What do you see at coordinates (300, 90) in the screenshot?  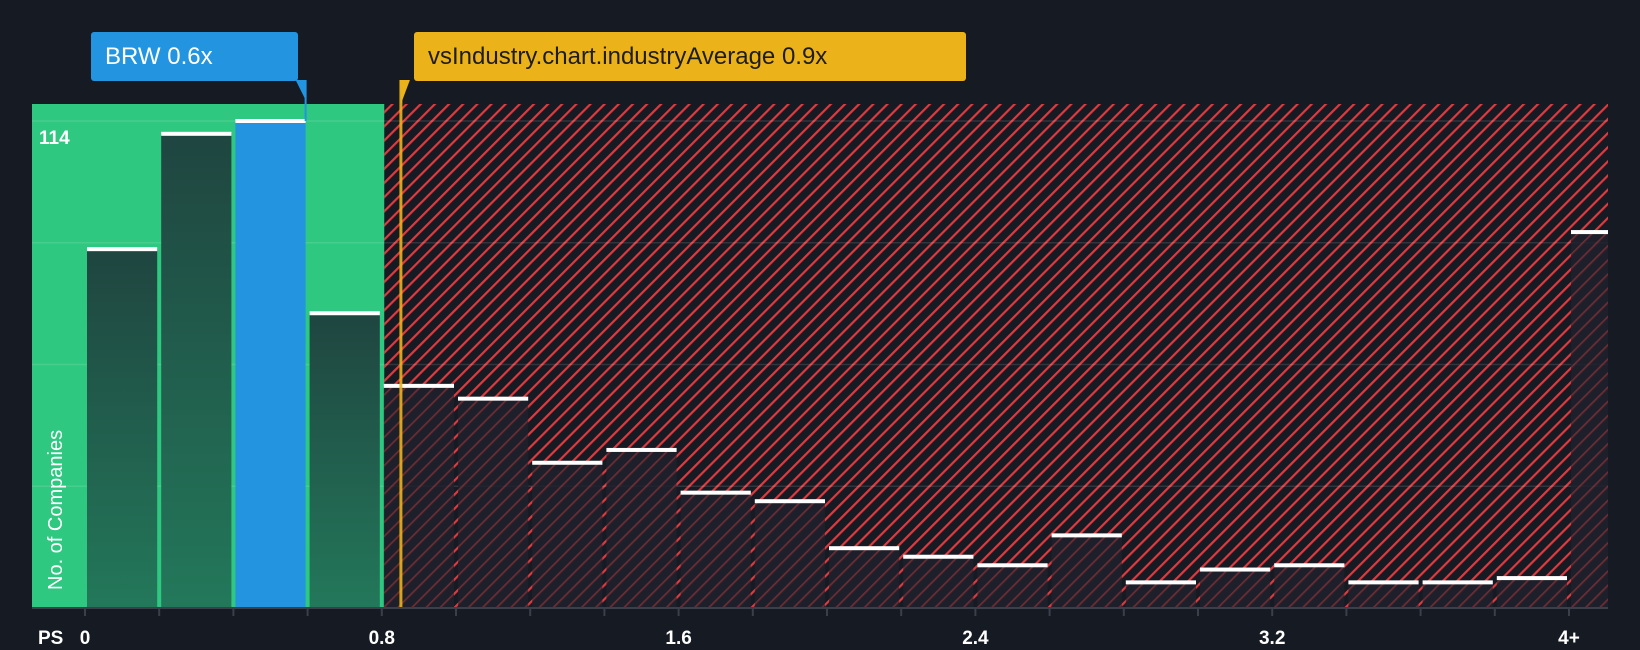 I see `company-label-pointer` at bounding box center [300, 90].